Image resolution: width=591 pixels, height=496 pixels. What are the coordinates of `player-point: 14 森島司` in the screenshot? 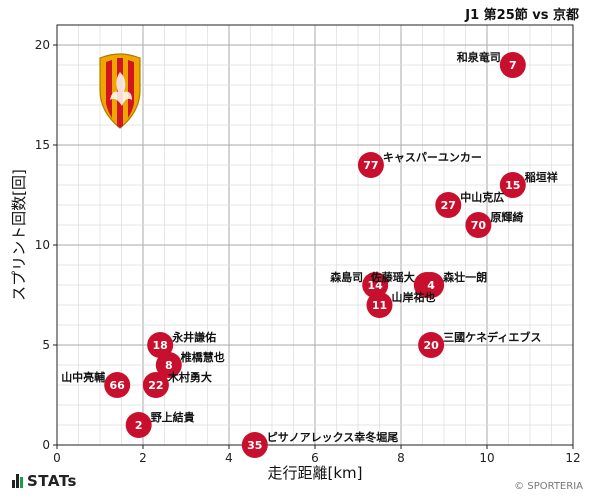 It's located at (359, 284).